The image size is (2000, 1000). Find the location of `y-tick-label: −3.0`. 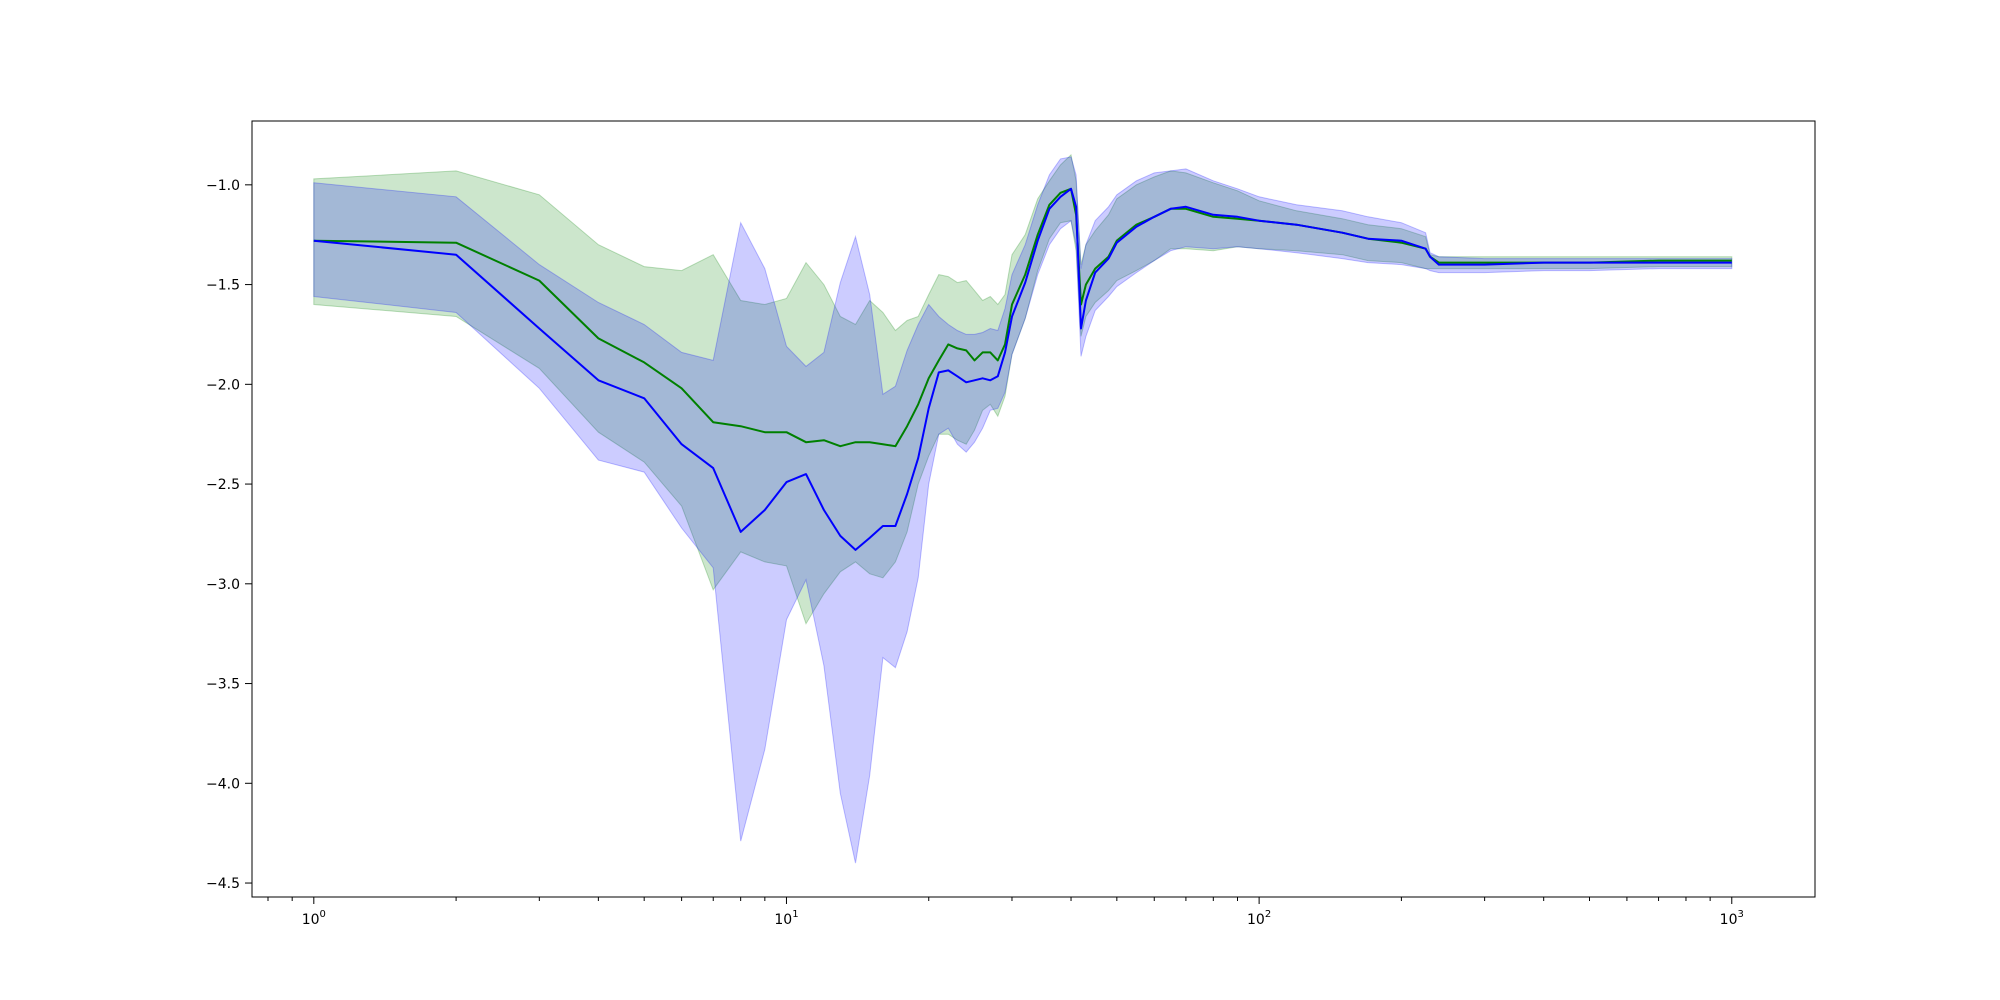

y-tick-label: −3.0 is located at coordinates (223, 585).